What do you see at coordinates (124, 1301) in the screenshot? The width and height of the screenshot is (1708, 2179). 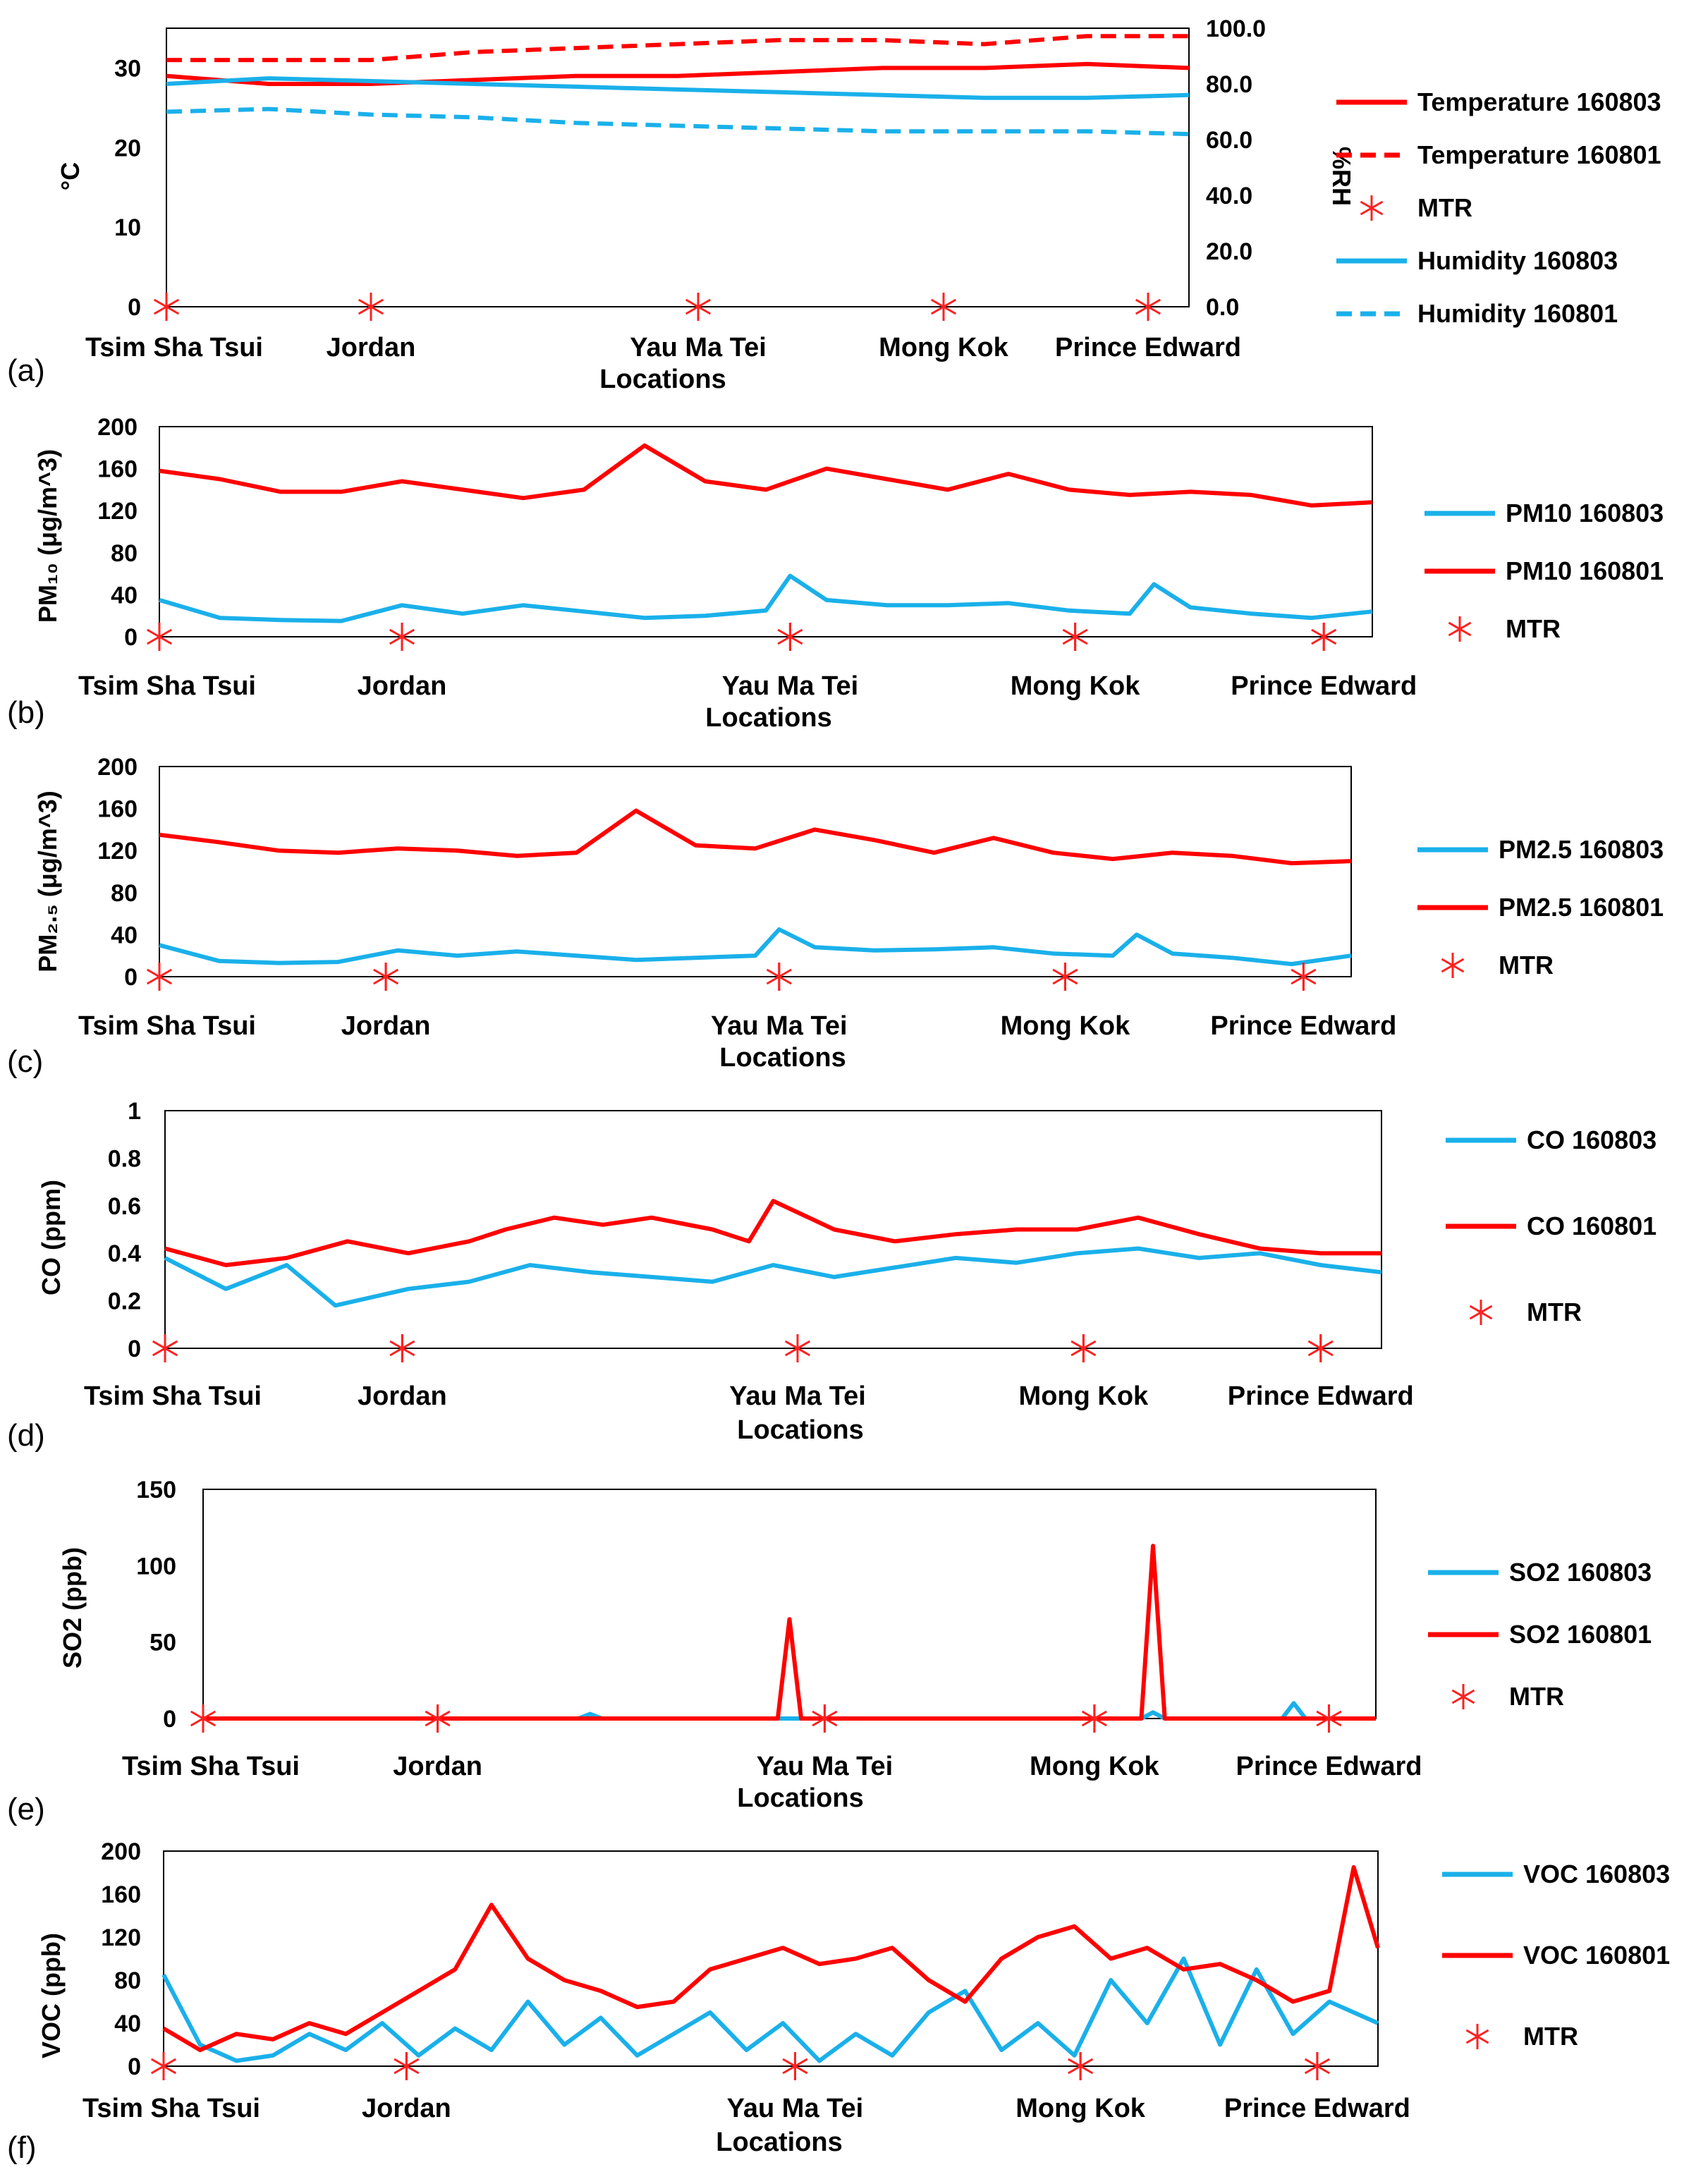 I see `panel-d-ytick: 0.2` at bounding box center [124, 1301].